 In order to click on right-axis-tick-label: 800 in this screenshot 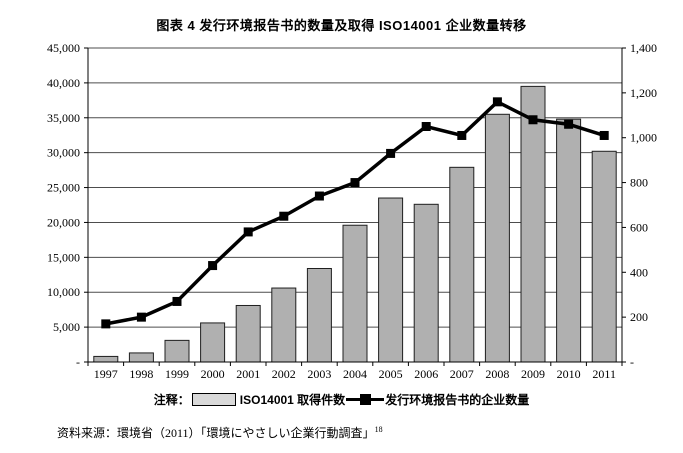, I will do `click(639, 183)`.